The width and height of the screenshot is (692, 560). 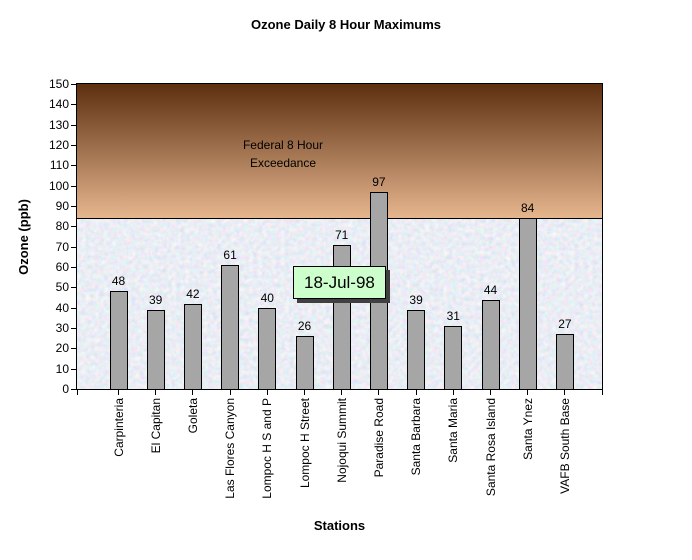 I want to click on bar-las-flores-canyon, so click(x=230, y=327).